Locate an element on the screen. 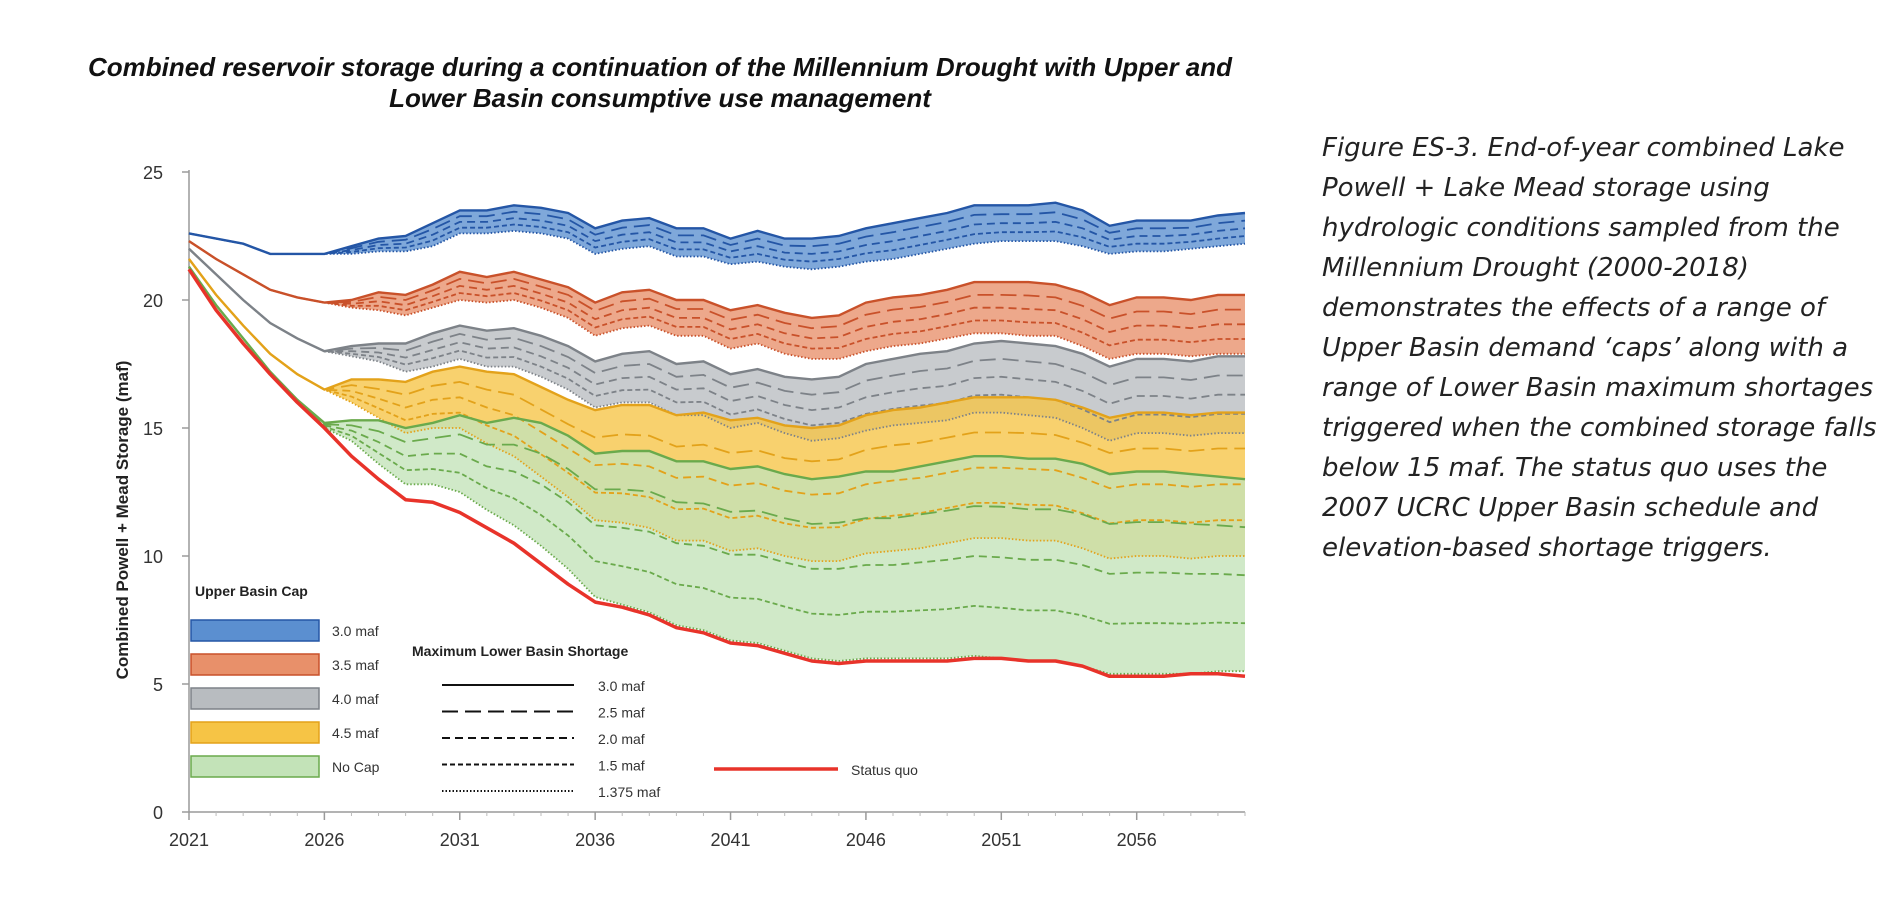 This screenshot has height=908, width=1894. y-tick-label: 10 is located at coordinates (153, 557).